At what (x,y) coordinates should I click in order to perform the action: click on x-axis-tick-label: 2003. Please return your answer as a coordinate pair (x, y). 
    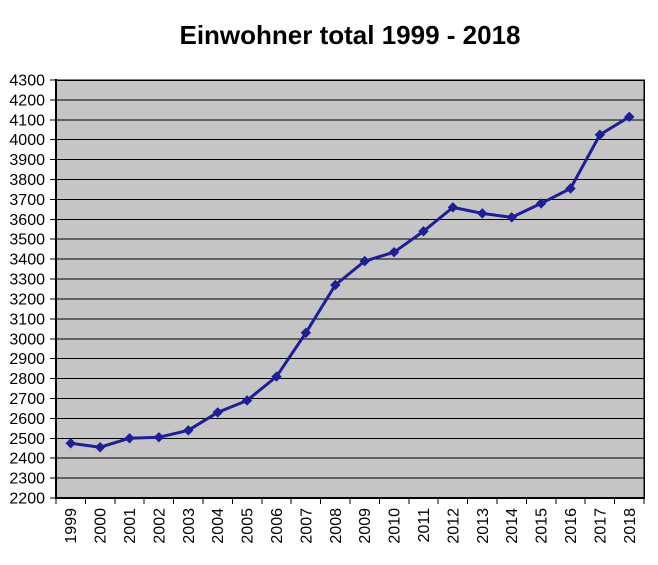
    Looking at the image, I should click on (189, 526).